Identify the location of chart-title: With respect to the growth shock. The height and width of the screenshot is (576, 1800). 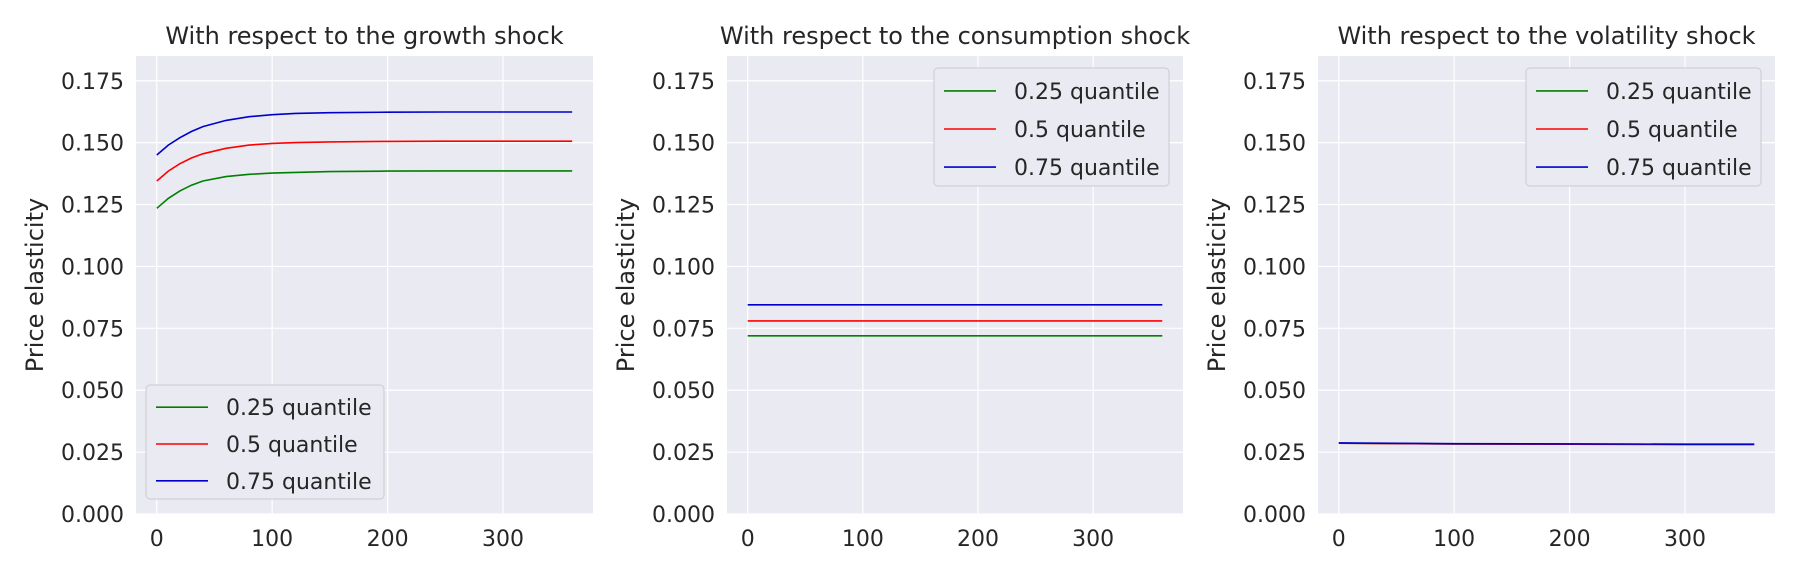
(364, 36).